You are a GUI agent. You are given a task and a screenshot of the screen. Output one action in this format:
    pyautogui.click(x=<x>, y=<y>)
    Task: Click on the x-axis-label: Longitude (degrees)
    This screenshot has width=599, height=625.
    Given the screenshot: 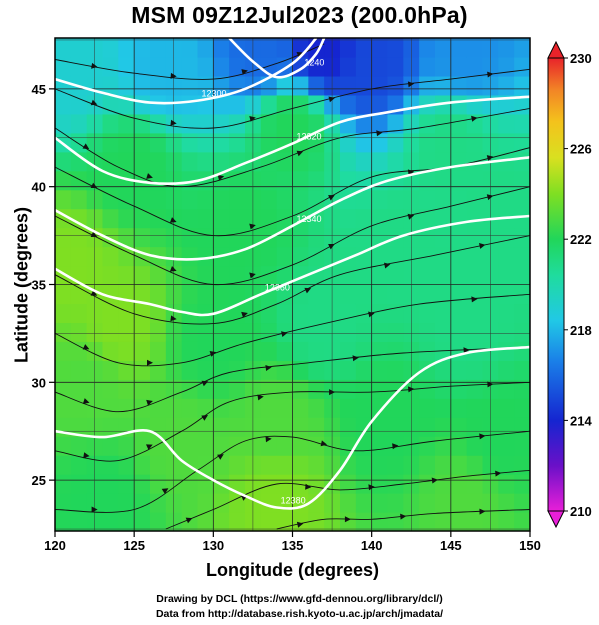 What is the action you would take?
    pyautogui.click(x=292, y=570)
    